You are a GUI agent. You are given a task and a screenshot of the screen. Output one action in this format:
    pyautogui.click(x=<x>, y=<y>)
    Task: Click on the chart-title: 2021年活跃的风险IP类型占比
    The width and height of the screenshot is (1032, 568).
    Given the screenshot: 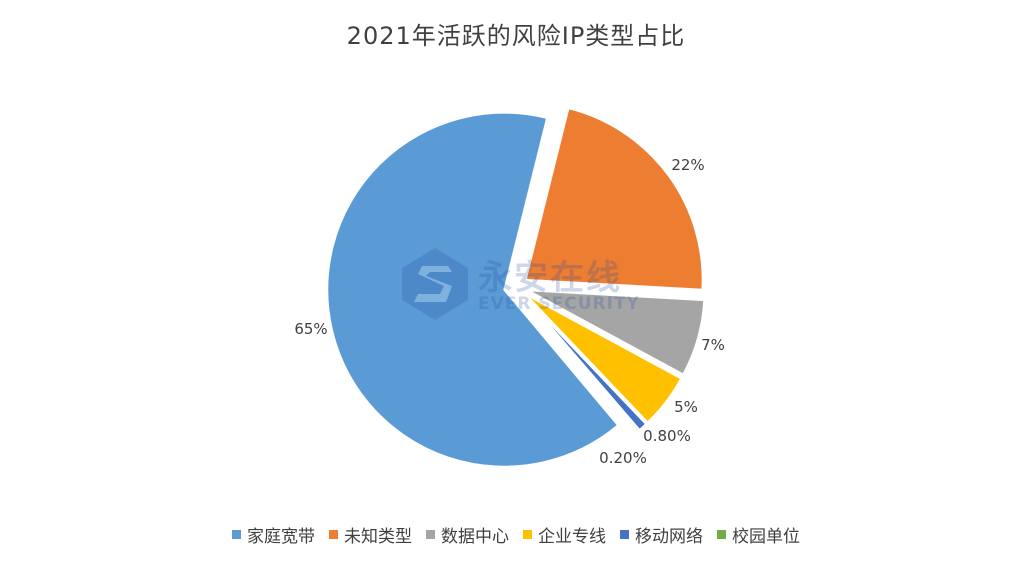 What is the action you would take?
    pyautogui.click(x=516, y=36)
    